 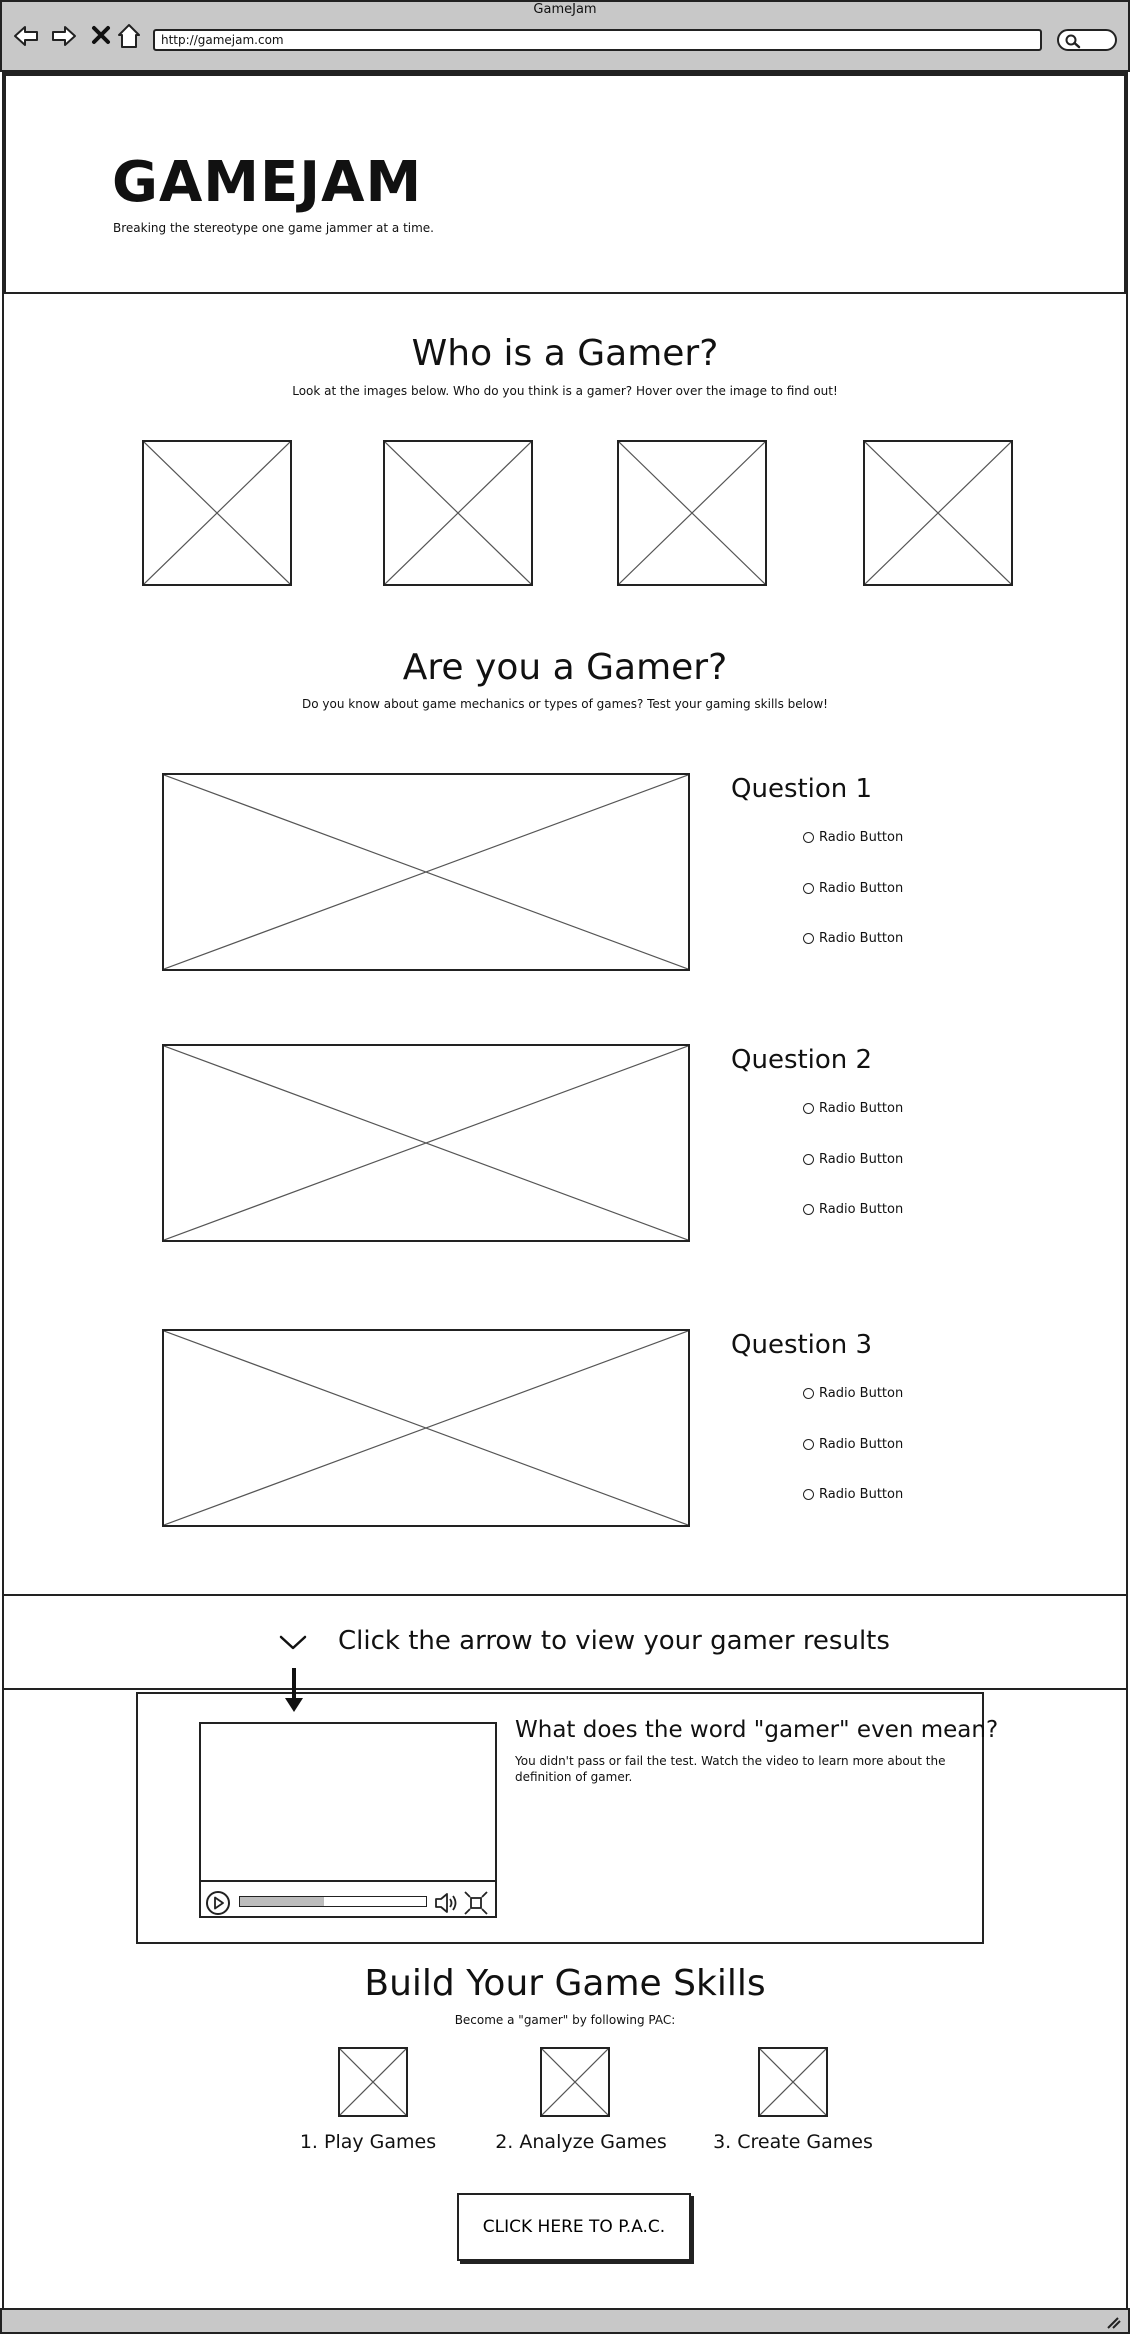 I want to click on video-progress-bar, so click(x=333, y=1901).